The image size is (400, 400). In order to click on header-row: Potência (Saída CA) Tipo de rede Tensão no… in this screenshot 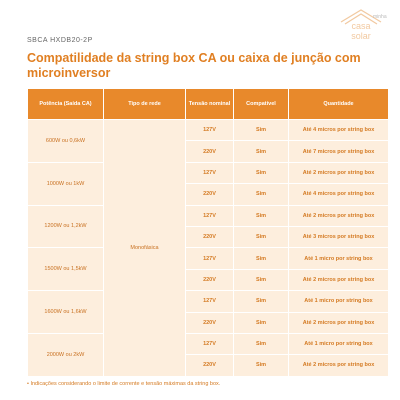, I will do `click(208, 104)`.